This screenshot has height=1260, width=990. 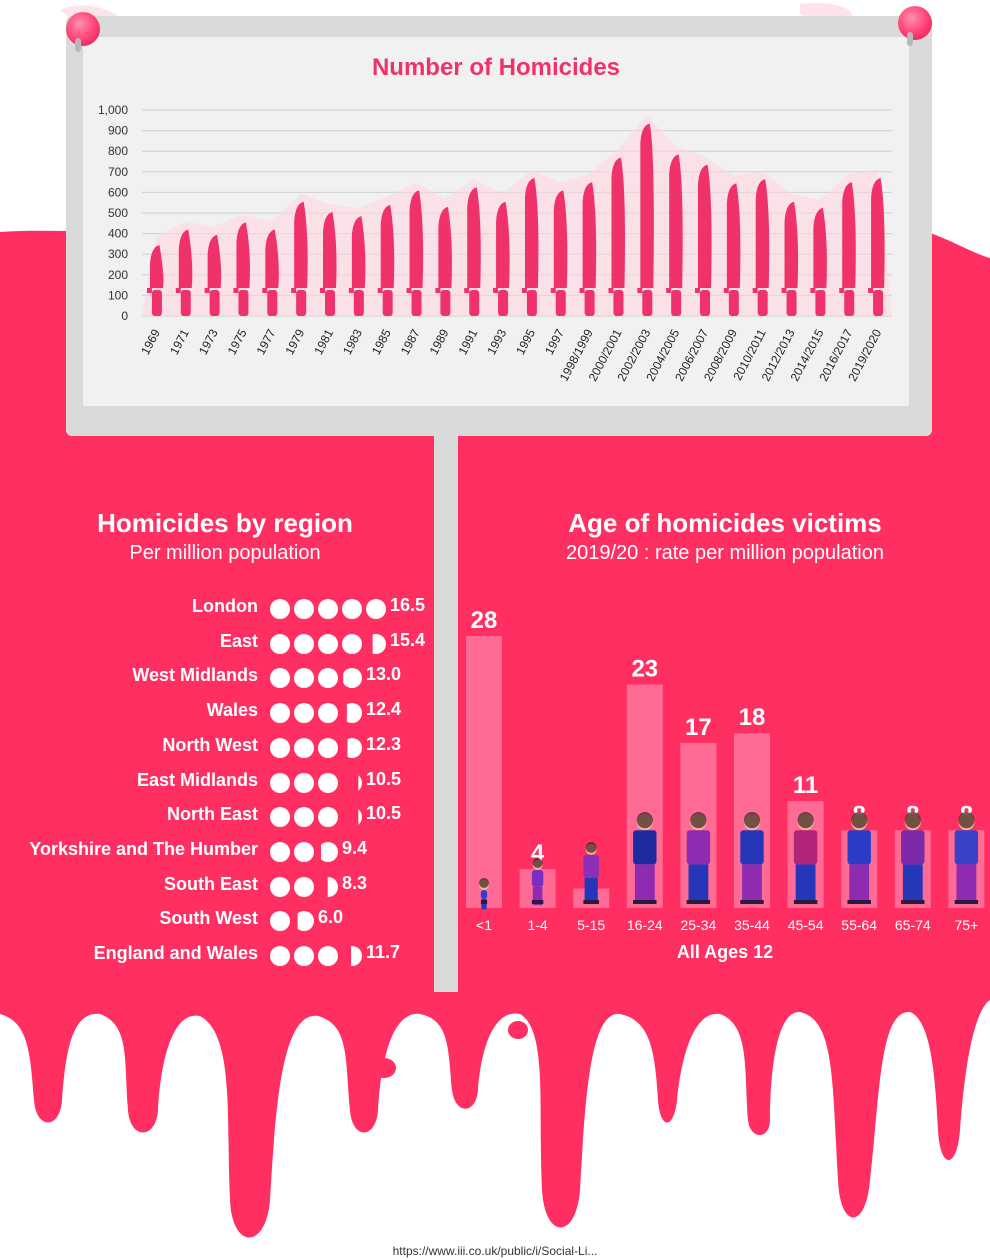 What do you see at coordinates (408, 605) in the screenshot?
I see `region-value: 16.5` at bounding box center [408, 605].